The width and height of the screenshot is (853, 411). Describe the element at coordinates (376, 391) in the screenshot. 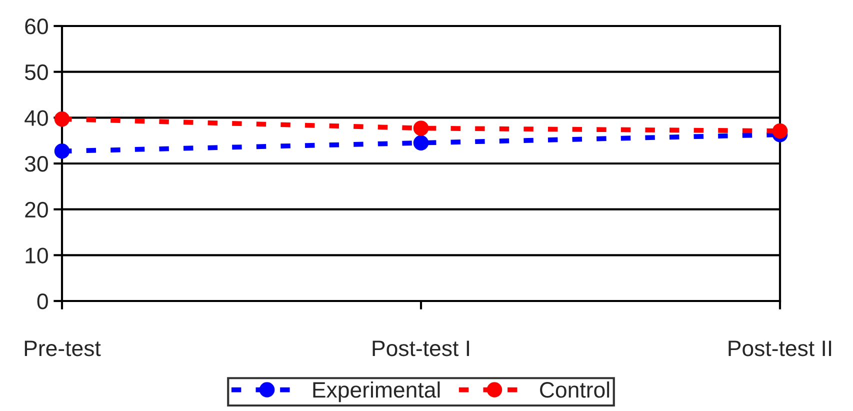

I see `legend-label: Experimental` at that location.